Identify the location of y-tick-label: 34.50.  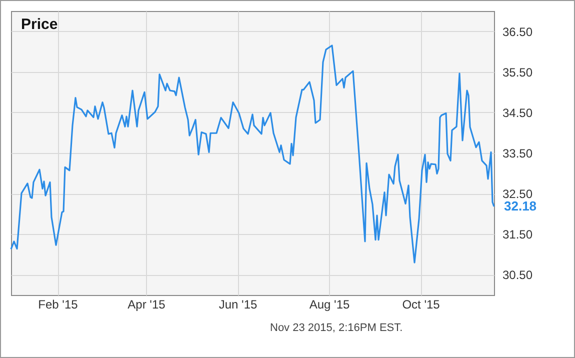
(517, 113).